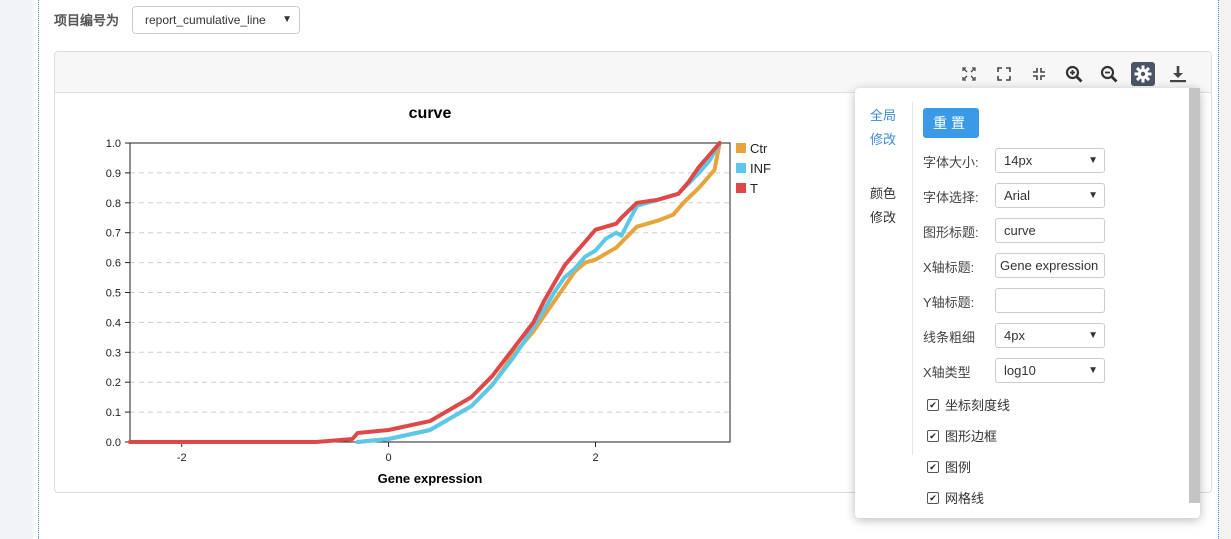 The width and height of the screenshot is (1231, 539). What do you see at coordinates (38, 269) in the screenshot?
I see `left-frame-border` at bounding box center [38, 269].